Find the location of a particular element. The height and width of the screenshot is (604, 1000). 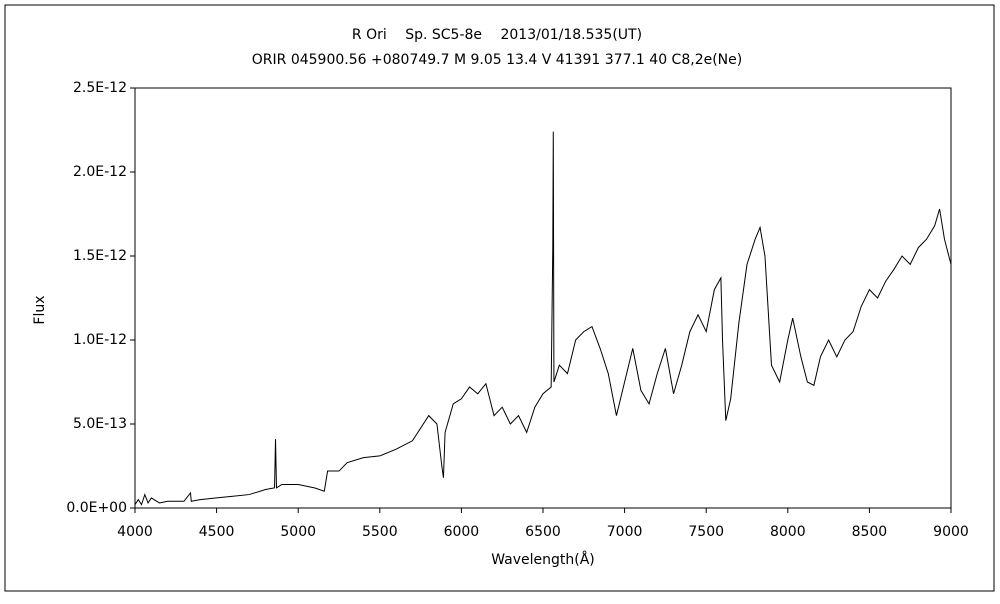

x-tick-label: 8500 is located at coordinates (870, 532).